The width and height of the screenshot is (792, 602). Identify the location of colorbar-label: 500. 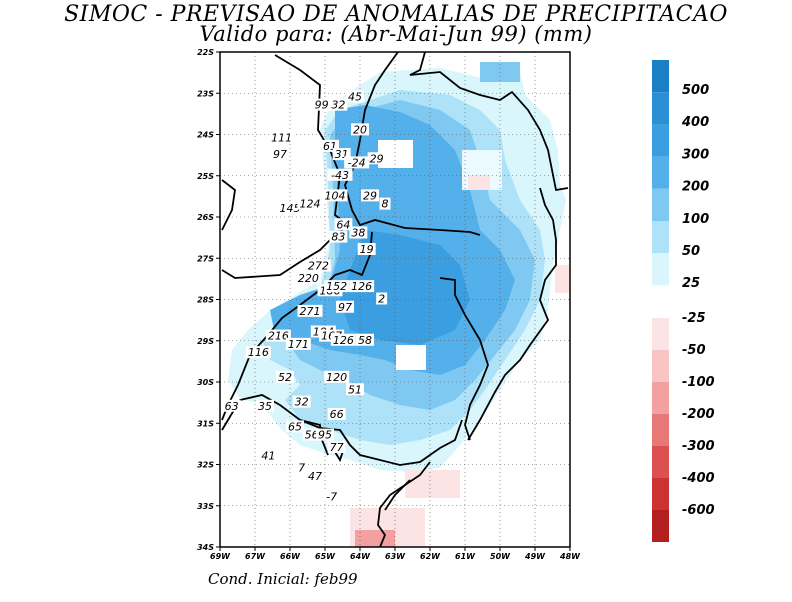
(695, 90).